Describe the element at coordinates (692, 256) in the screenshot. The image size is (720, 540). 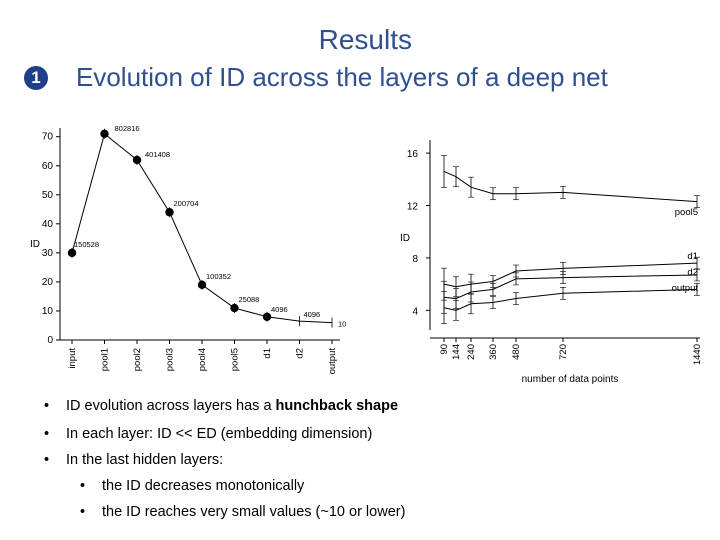
I see `right-series-label: d1` at that location.